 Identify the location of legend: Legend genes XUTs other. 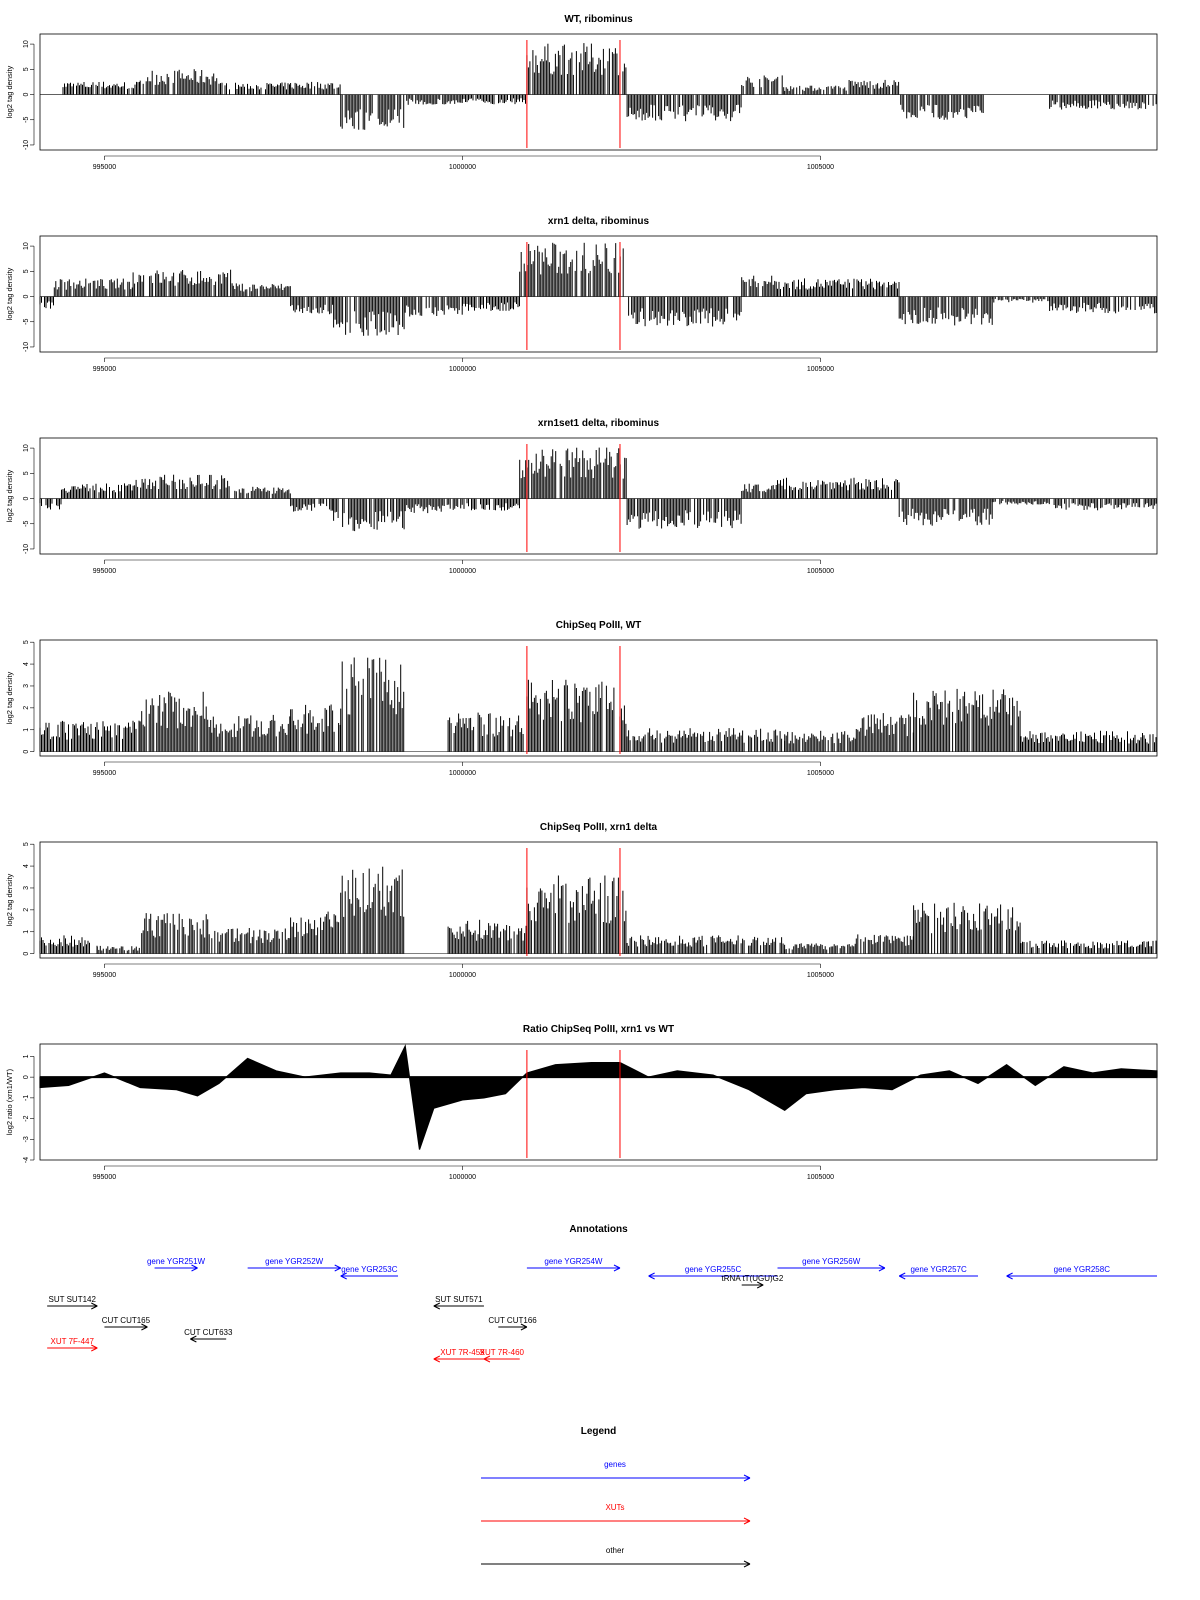
(616, 1497).